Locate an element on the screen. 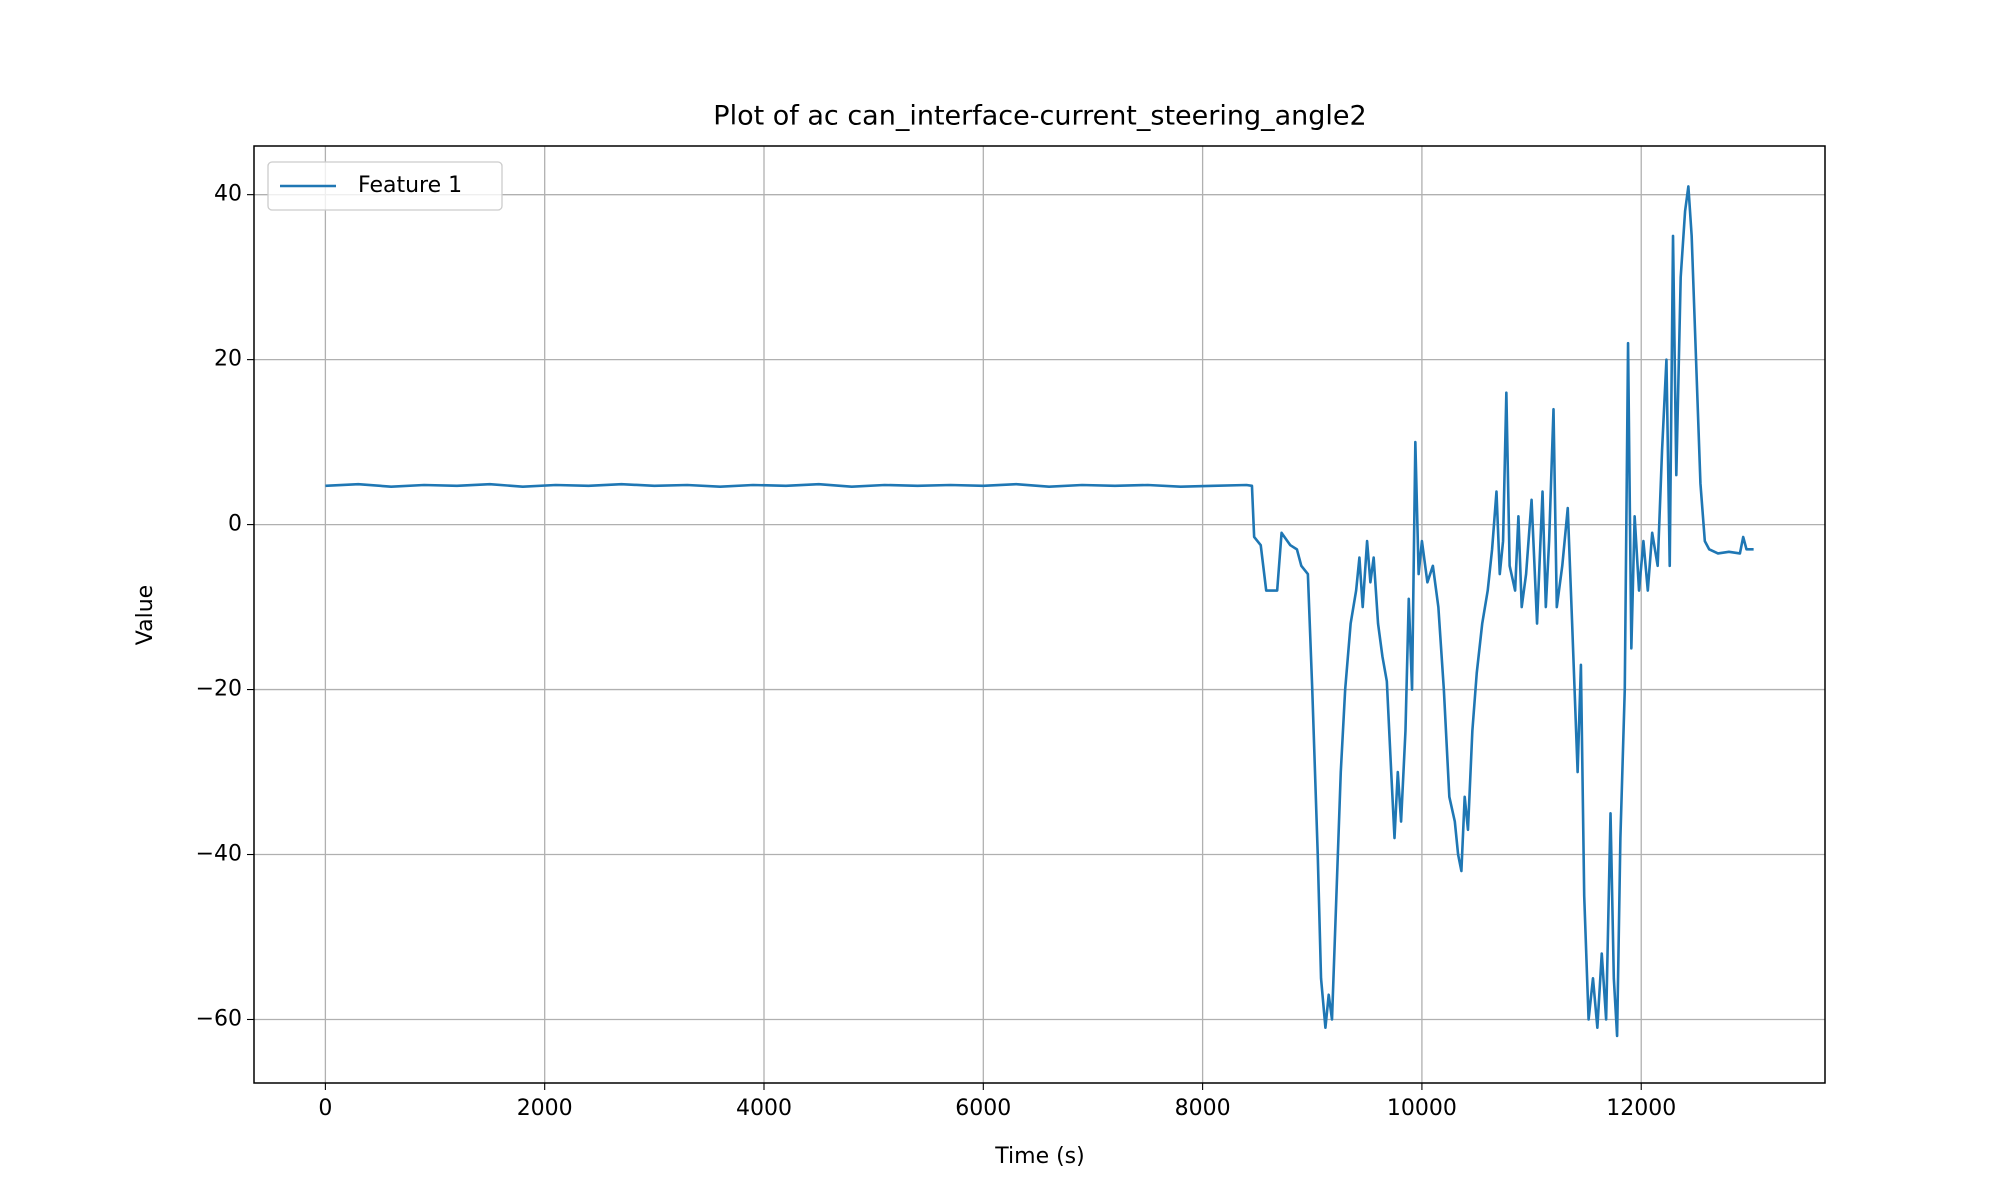 Image resolution: width=2000 pixels, height=1200 pixels. x-tick-label: 2000 is located at coordinates (545, 1108).